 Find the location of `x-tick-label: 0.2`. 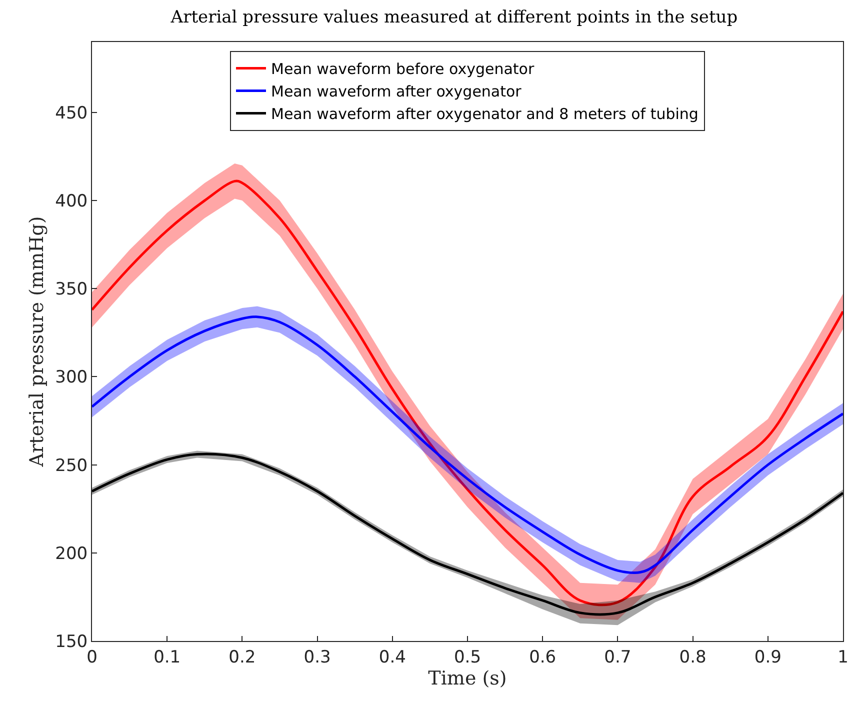

x-tick-label: 0.2 is located at coordinates (242, 657).